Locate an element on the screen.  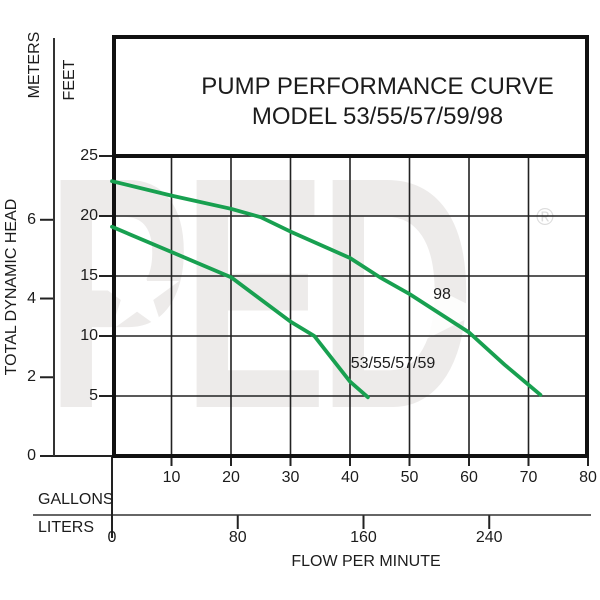
feet-tick-label: 5 is located at coordinates (93, 395).